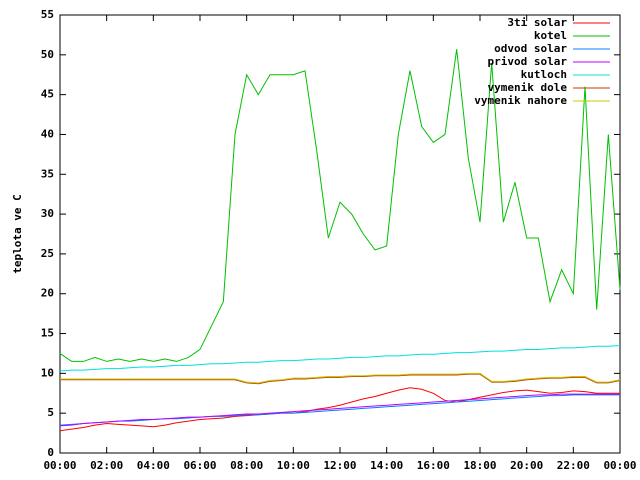  I want to click on x-tick-label: 14:00, so click(386, 465).